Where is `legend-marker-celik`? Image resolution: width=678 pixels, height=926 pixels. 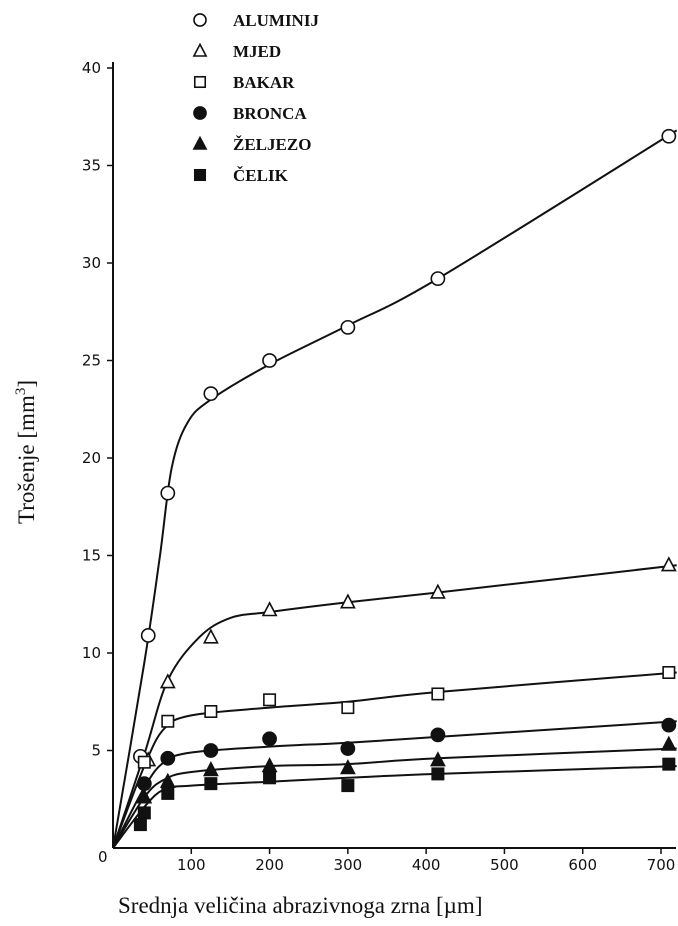
legend-marker-celik is located at coordinates (200, 175).